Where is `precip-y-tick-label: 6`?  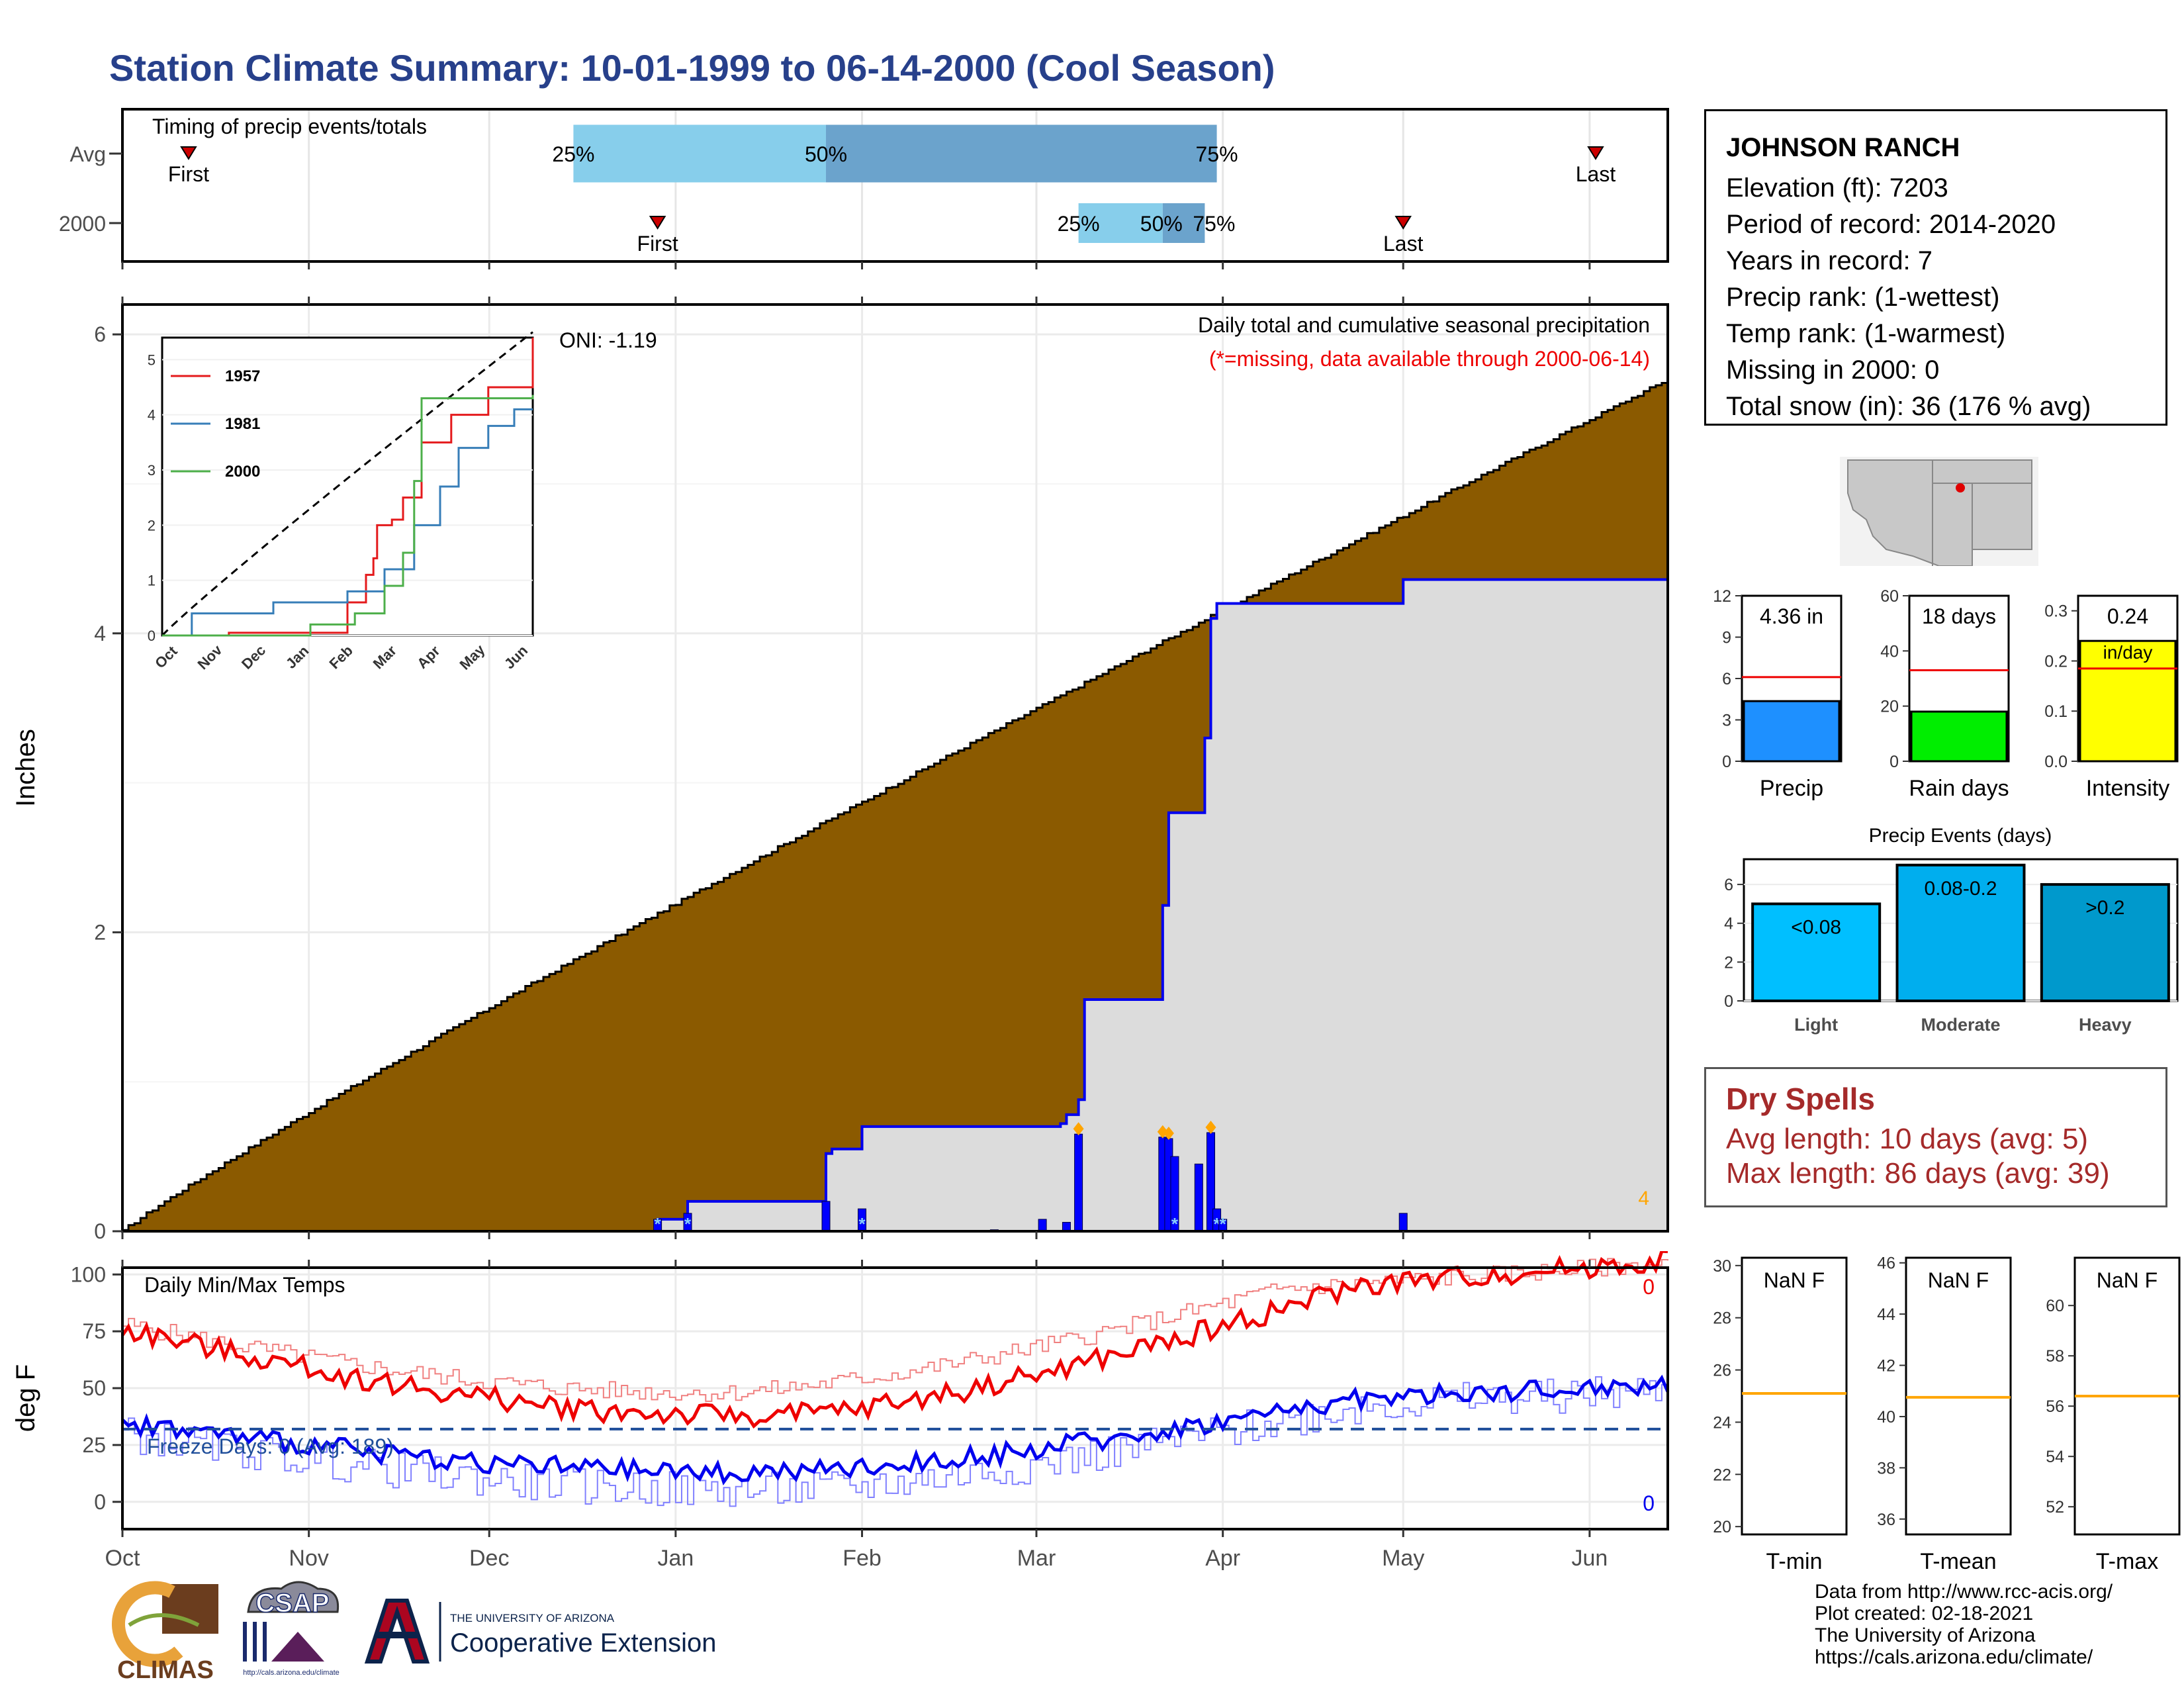
precip-y-tick-label: 6 is located at coordinates (100, 334).